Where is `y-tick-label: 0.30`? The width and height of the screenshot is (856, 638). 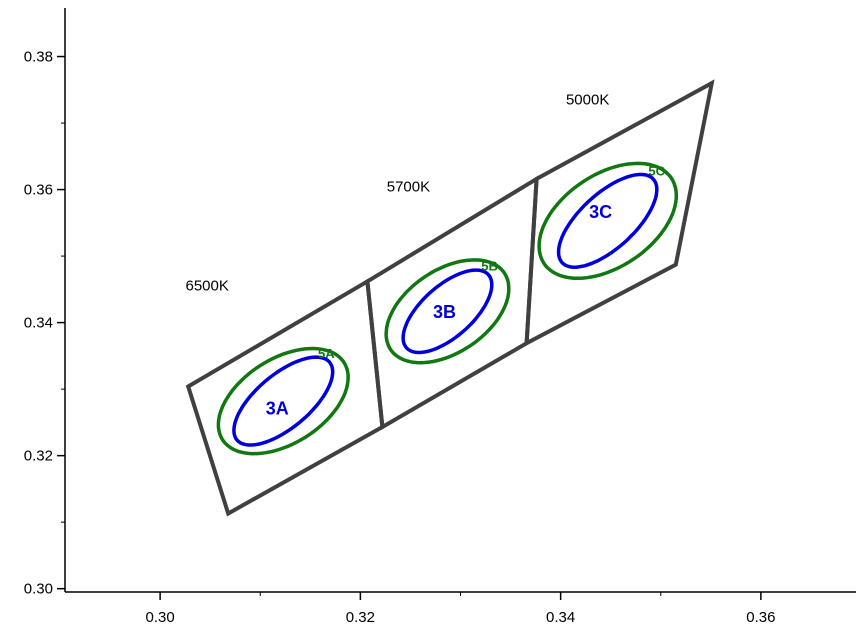
y-tick-label: 0.30 is located at coordinates (38, 589).